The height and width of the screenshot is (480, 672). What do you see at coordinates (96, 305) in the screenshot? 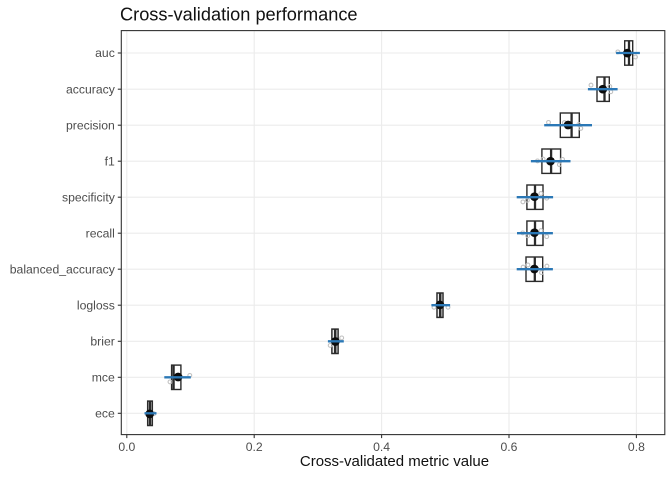
I see `svg-text: logloss` at bounding box center [96, 305].